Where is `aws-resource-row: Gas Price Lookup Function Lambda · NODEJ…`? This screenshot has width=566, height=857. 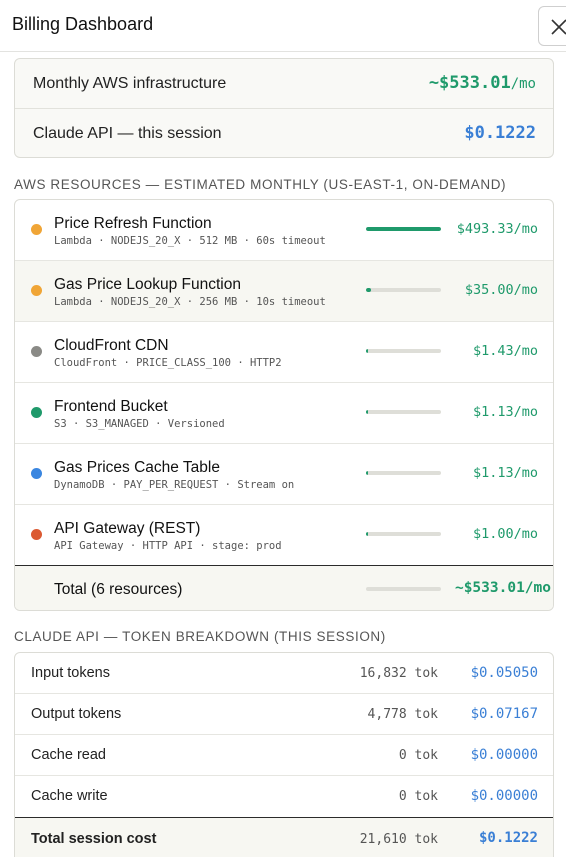
aws-resource-row: Gas Price Lookup Function Lambda · NODEJ… is located at coordinates (284, 291).